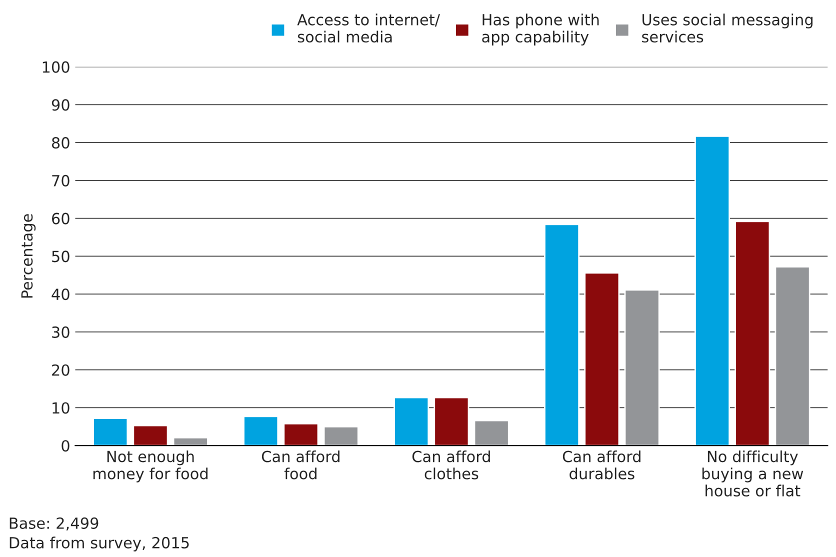  I want to click on y-axis-title: Percentage, so click(28, 256).